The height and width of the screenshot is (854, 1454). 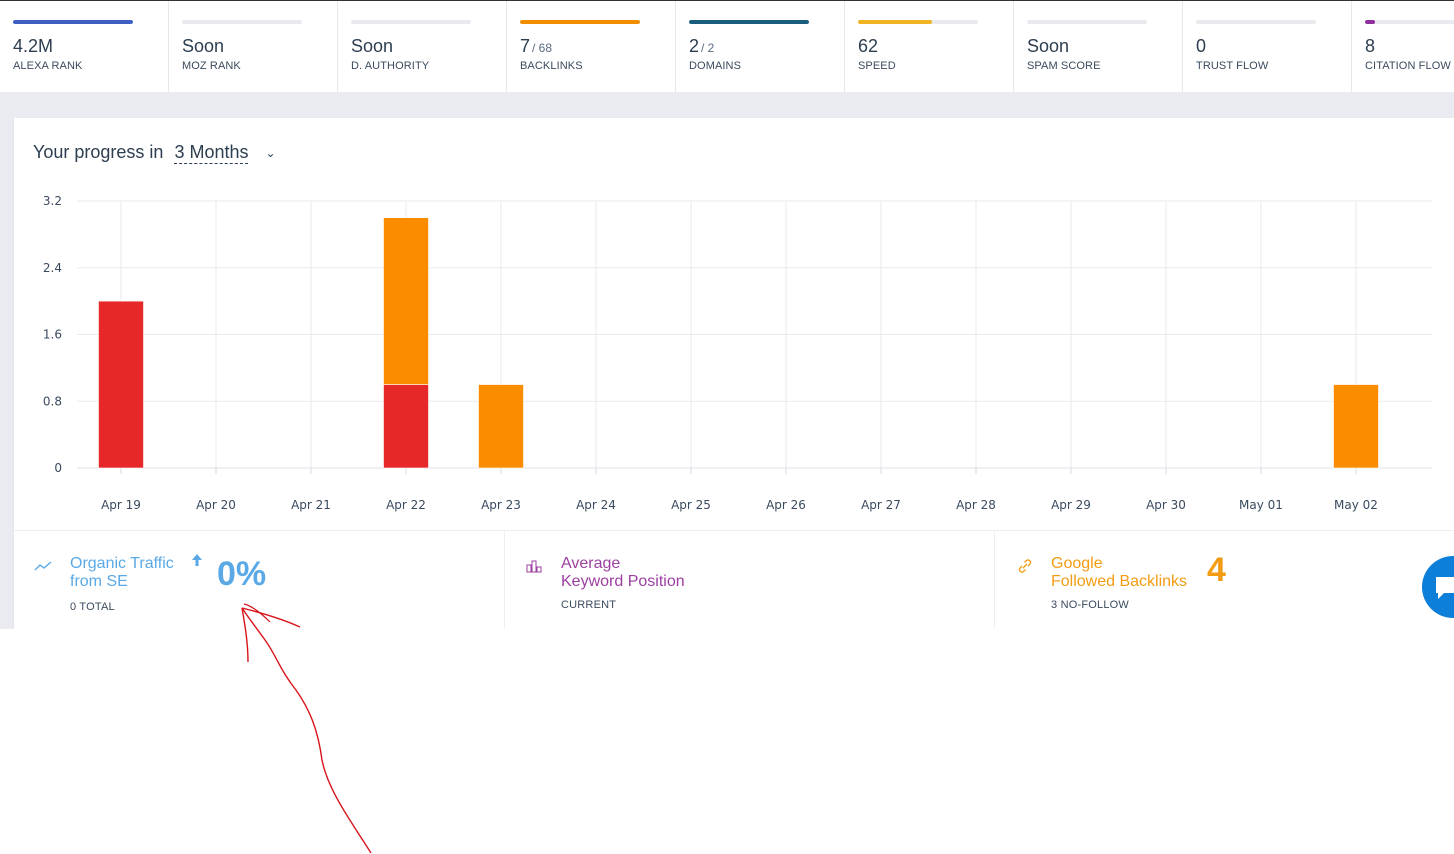 I want to click on stat-big-value: 4, so click(x=1216, y=570).